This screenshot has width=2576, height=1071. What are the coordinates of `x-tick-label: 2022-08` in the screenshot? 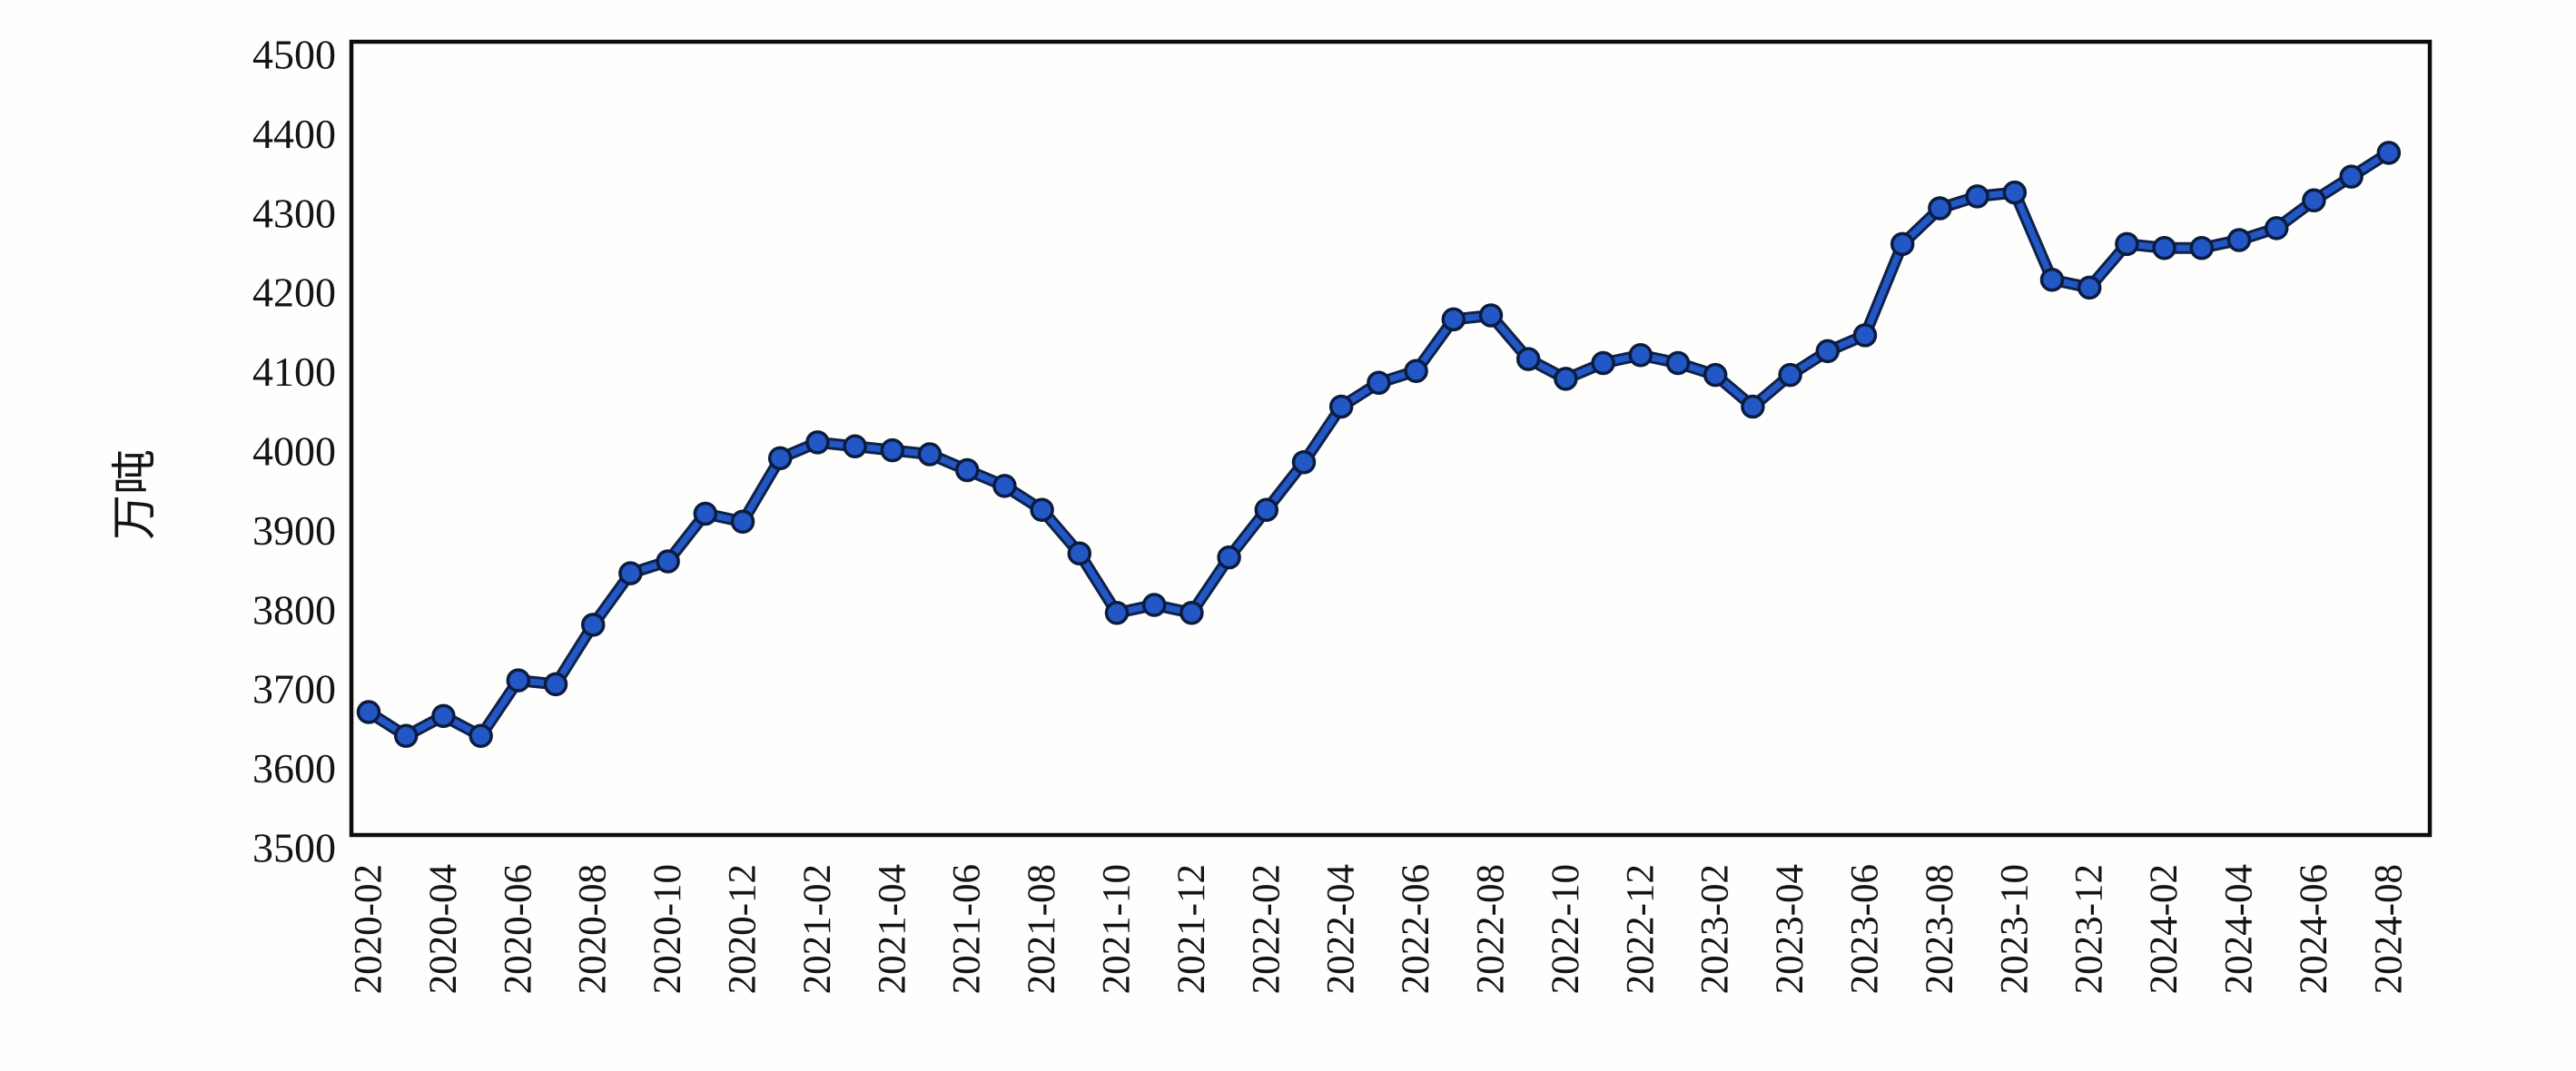 It's located at (1491, 929).